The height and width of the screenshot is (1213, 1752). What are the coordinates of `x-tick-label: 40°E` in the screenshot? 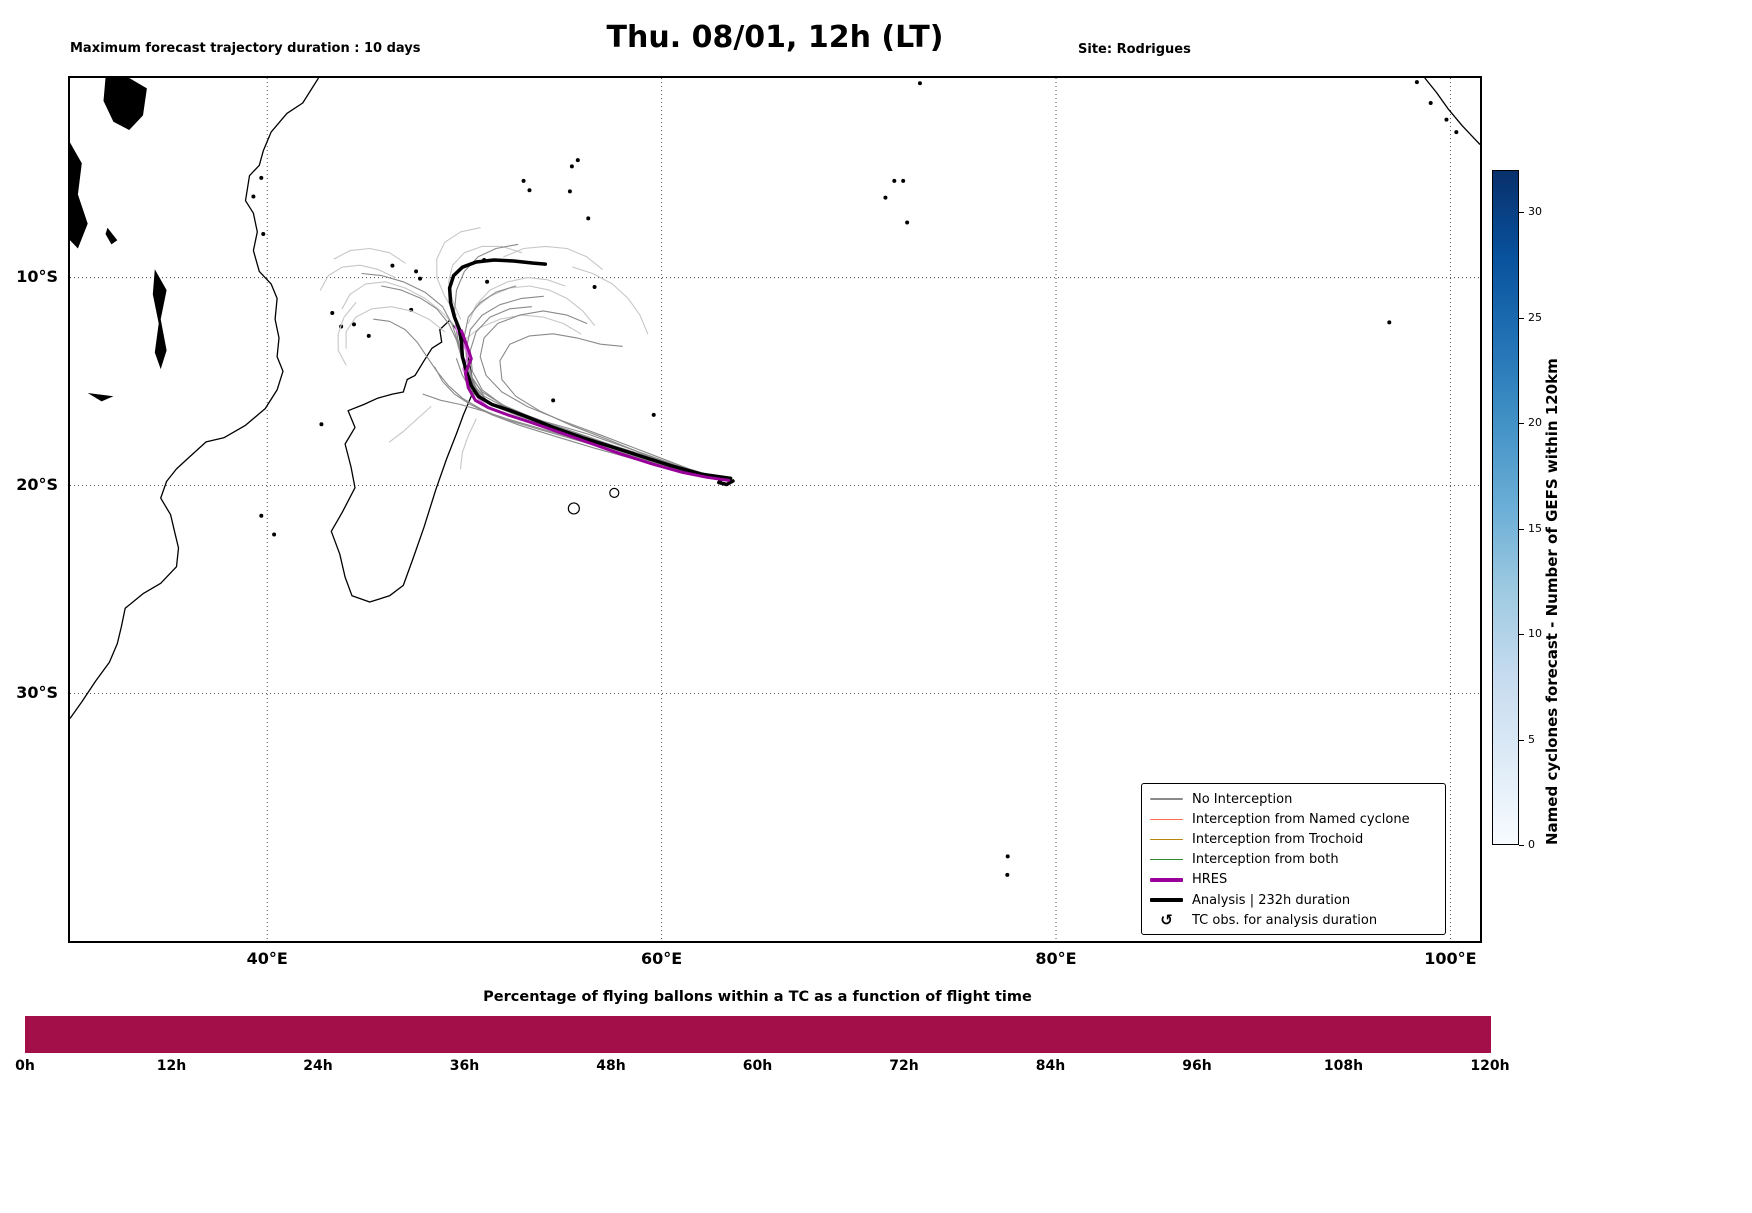 It's located at (267, 958).